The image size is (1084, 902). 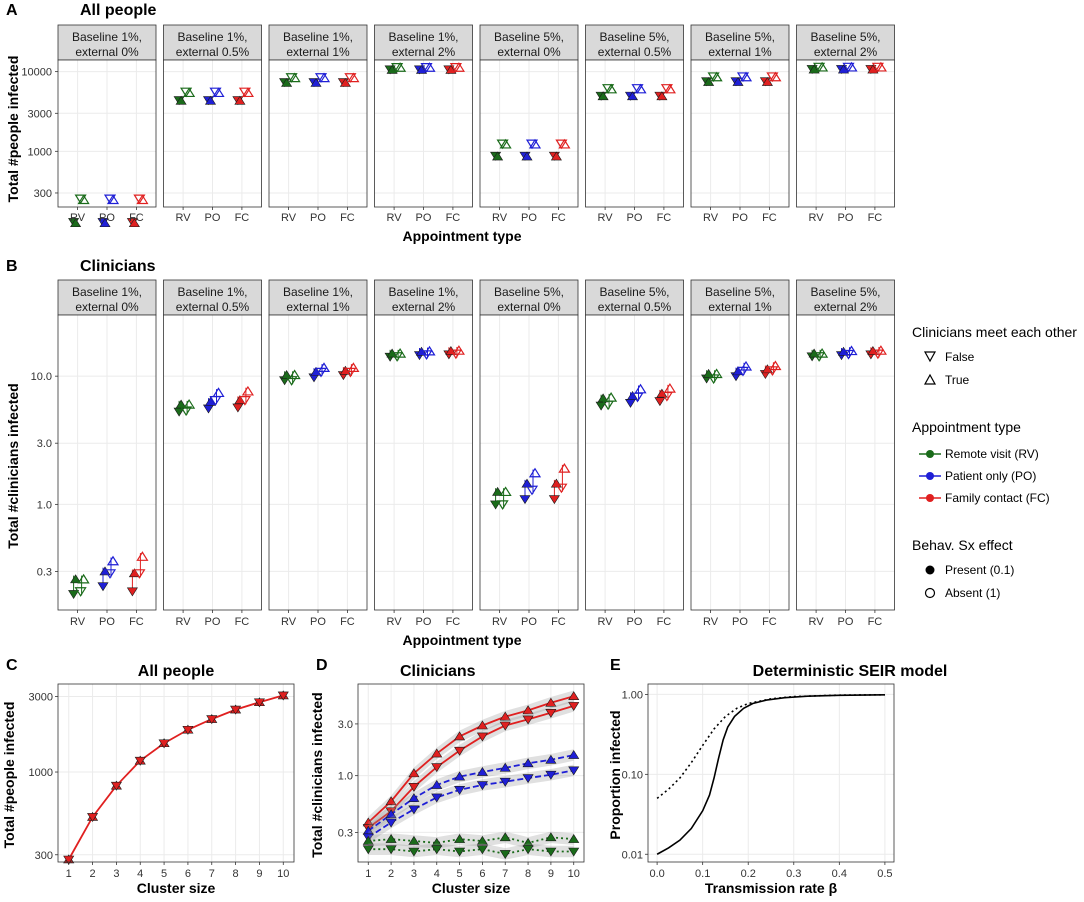 What do you see at coordinates (41, 377) in the screenshot?
I see `y-tick-label: 10.0` at bounding box center [41, 377].